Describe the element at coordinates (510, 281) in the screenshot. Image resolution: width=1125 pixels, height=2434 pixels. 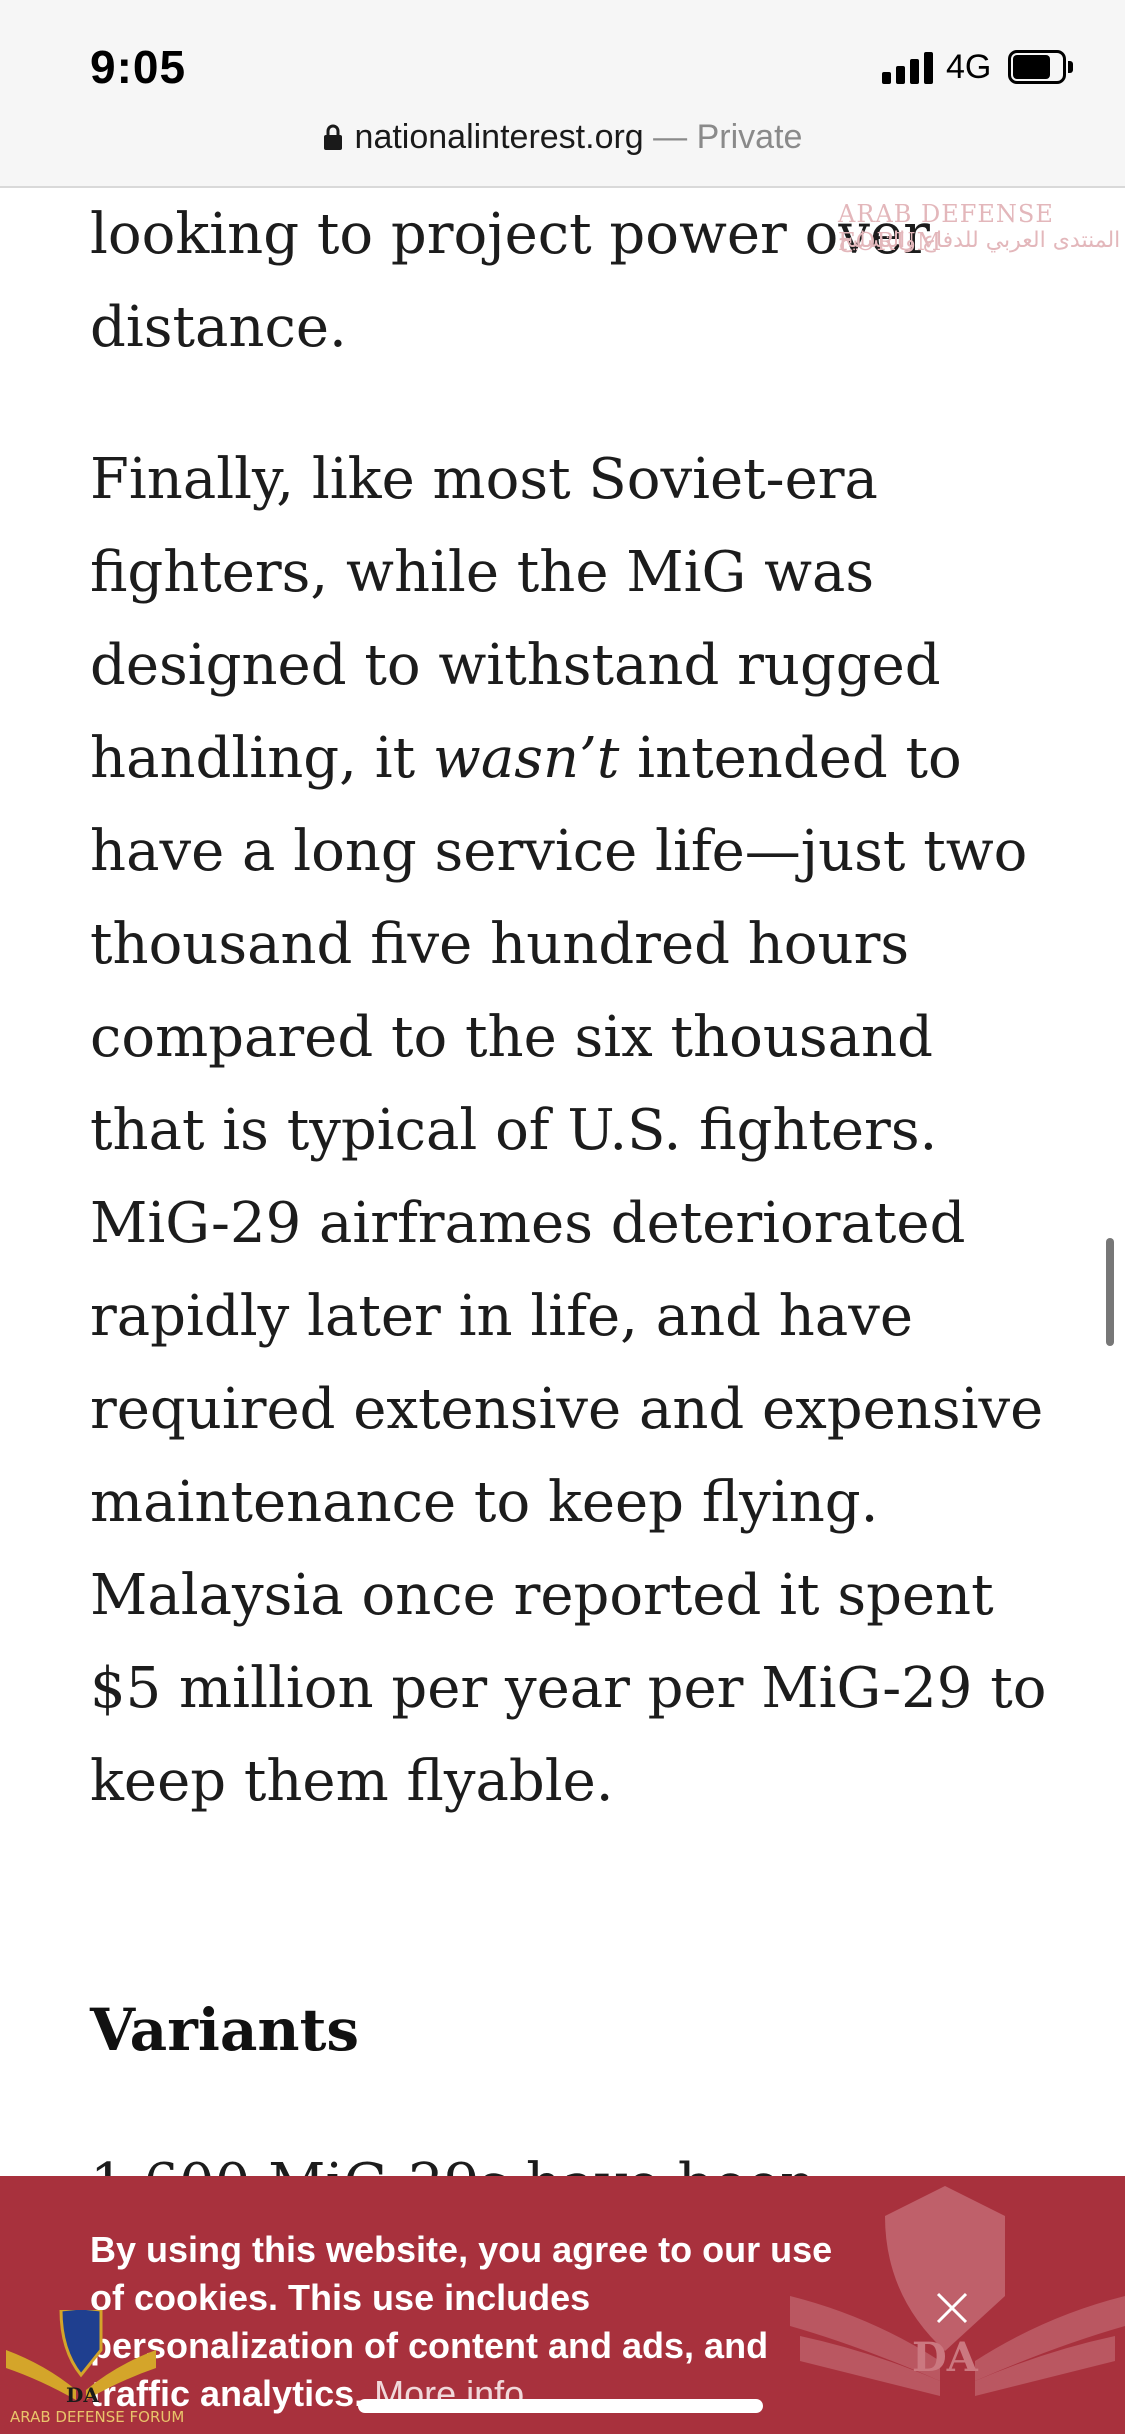
I see `paragraph-1: looking to project power over distance.` at that location.